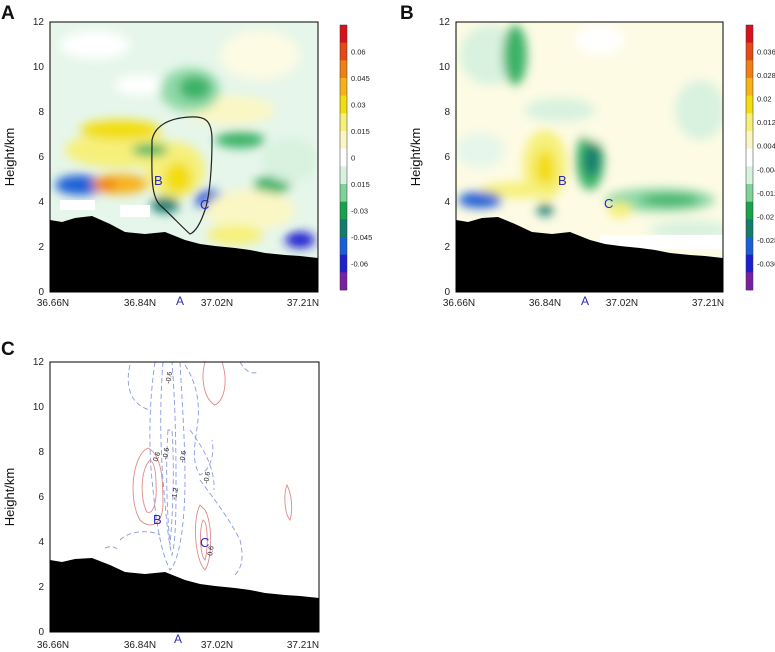 This screenshot has height=652, width=775. Describe the element at coordinates (360, 184) in the screenshot. I see `colorbar-tick: 0.015` at that location.